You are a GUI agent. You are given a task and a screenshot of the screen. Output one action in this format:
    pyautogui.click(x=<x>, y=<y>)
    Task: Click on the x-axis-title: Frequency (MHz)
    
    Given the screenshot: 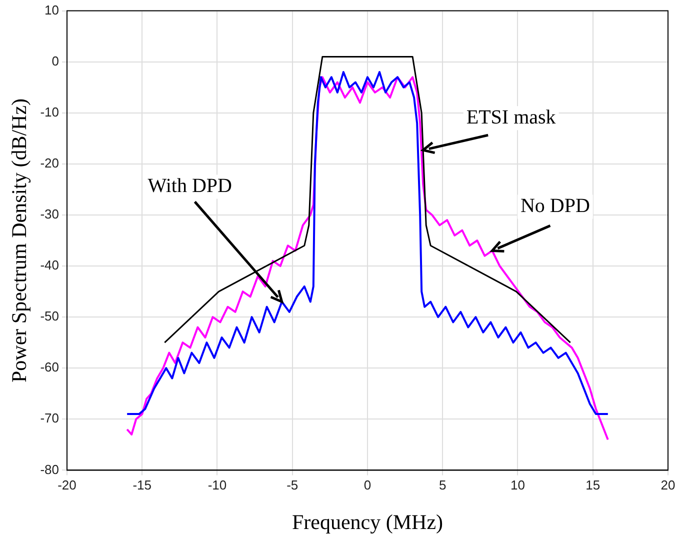 What is the action you would take?
    pyautogui.click(x=368, y=522)
    